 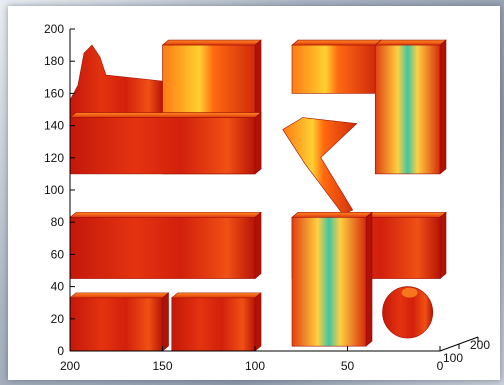 What do you see at coordinates (58, 222) in the screenshot?
I see `y-tick-label: 80` at bounding box center [58, 222].